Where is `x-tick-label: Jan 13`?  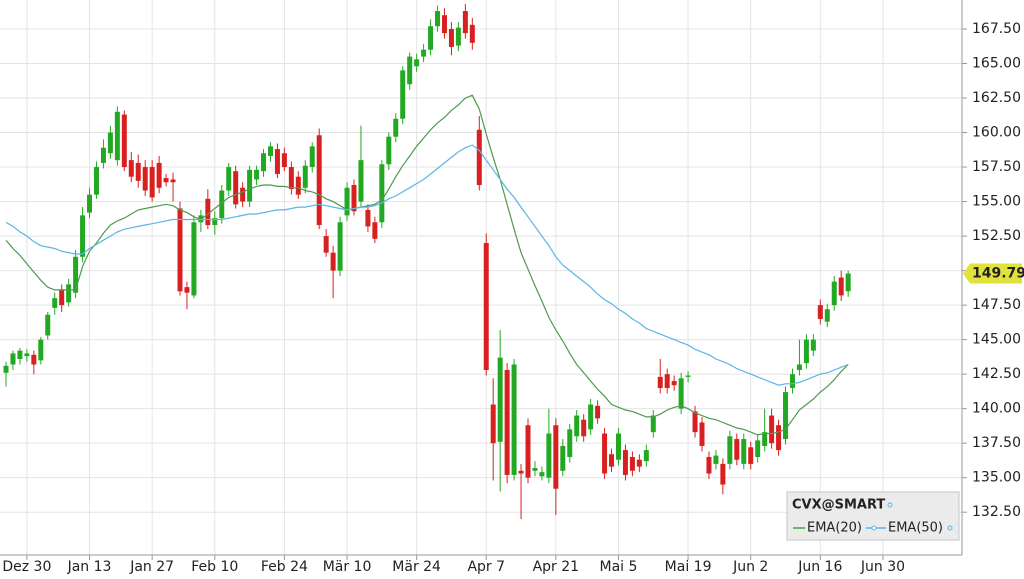
x-tick-label: Jan 13 is located at coordinates (89, 567).